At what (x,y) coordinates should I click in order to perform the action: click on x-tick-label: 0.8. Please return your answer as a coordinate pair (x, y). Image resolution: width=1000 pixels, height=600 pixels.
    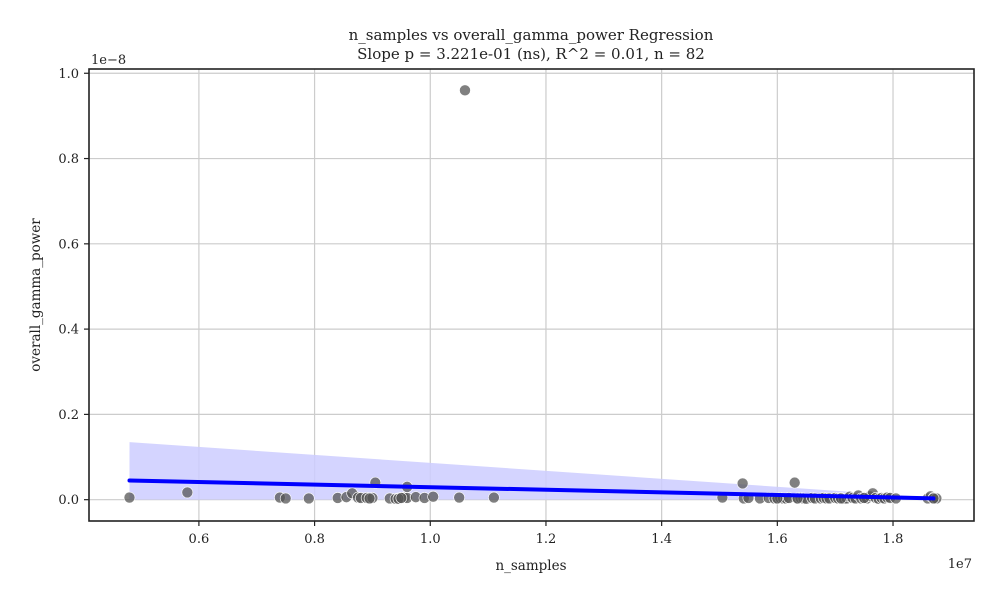
    Looking at the image, I should click on (314, 539).